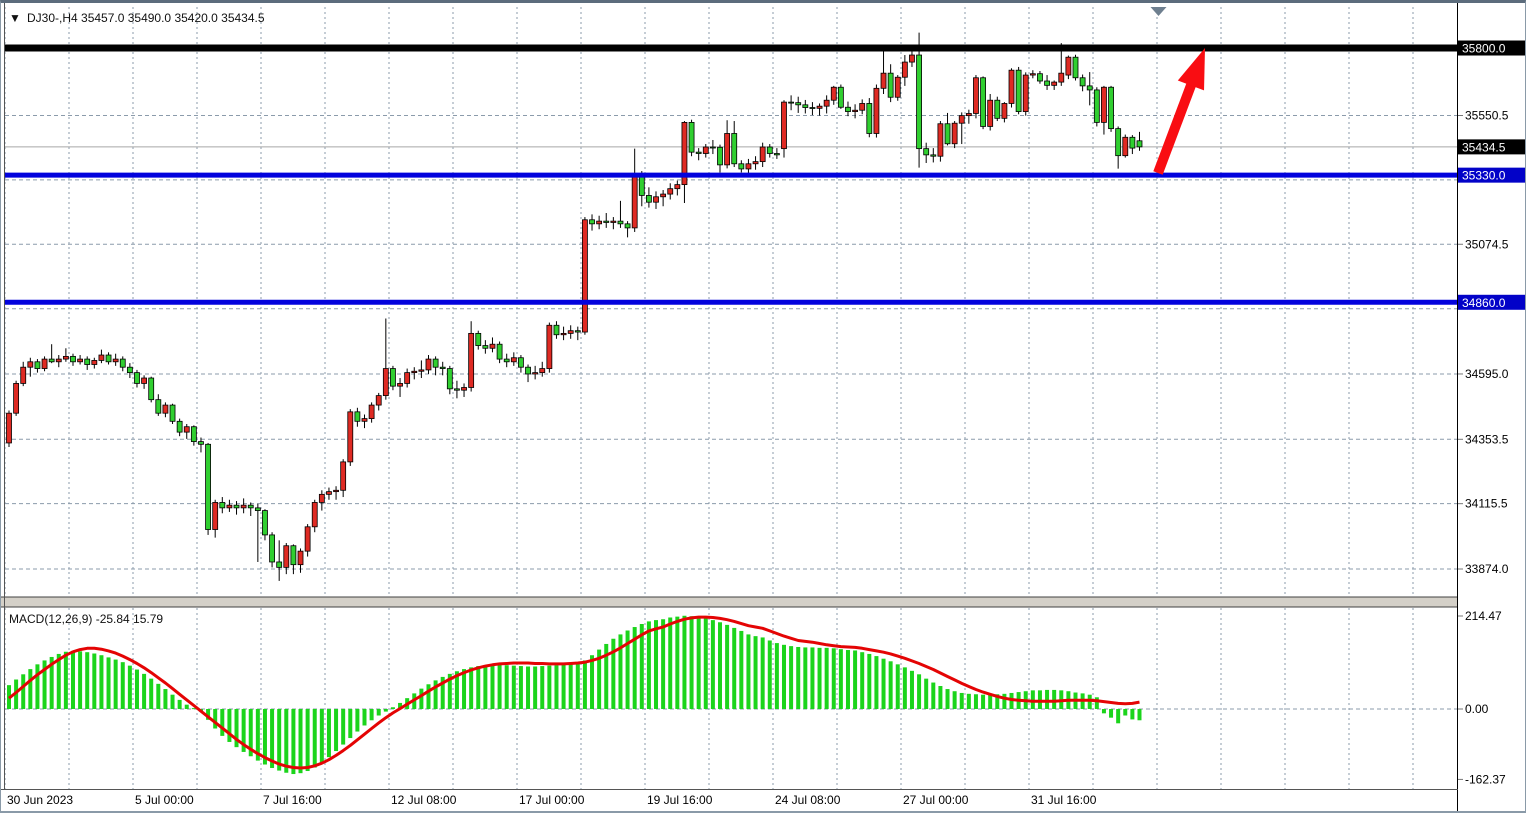 The height and width of the screenshot is (813, 1526). What do you see at coordinates (292, 800) in the screenshot?
I see `time-label: 7 Jul 16:00` at bounding box center [292, 800].